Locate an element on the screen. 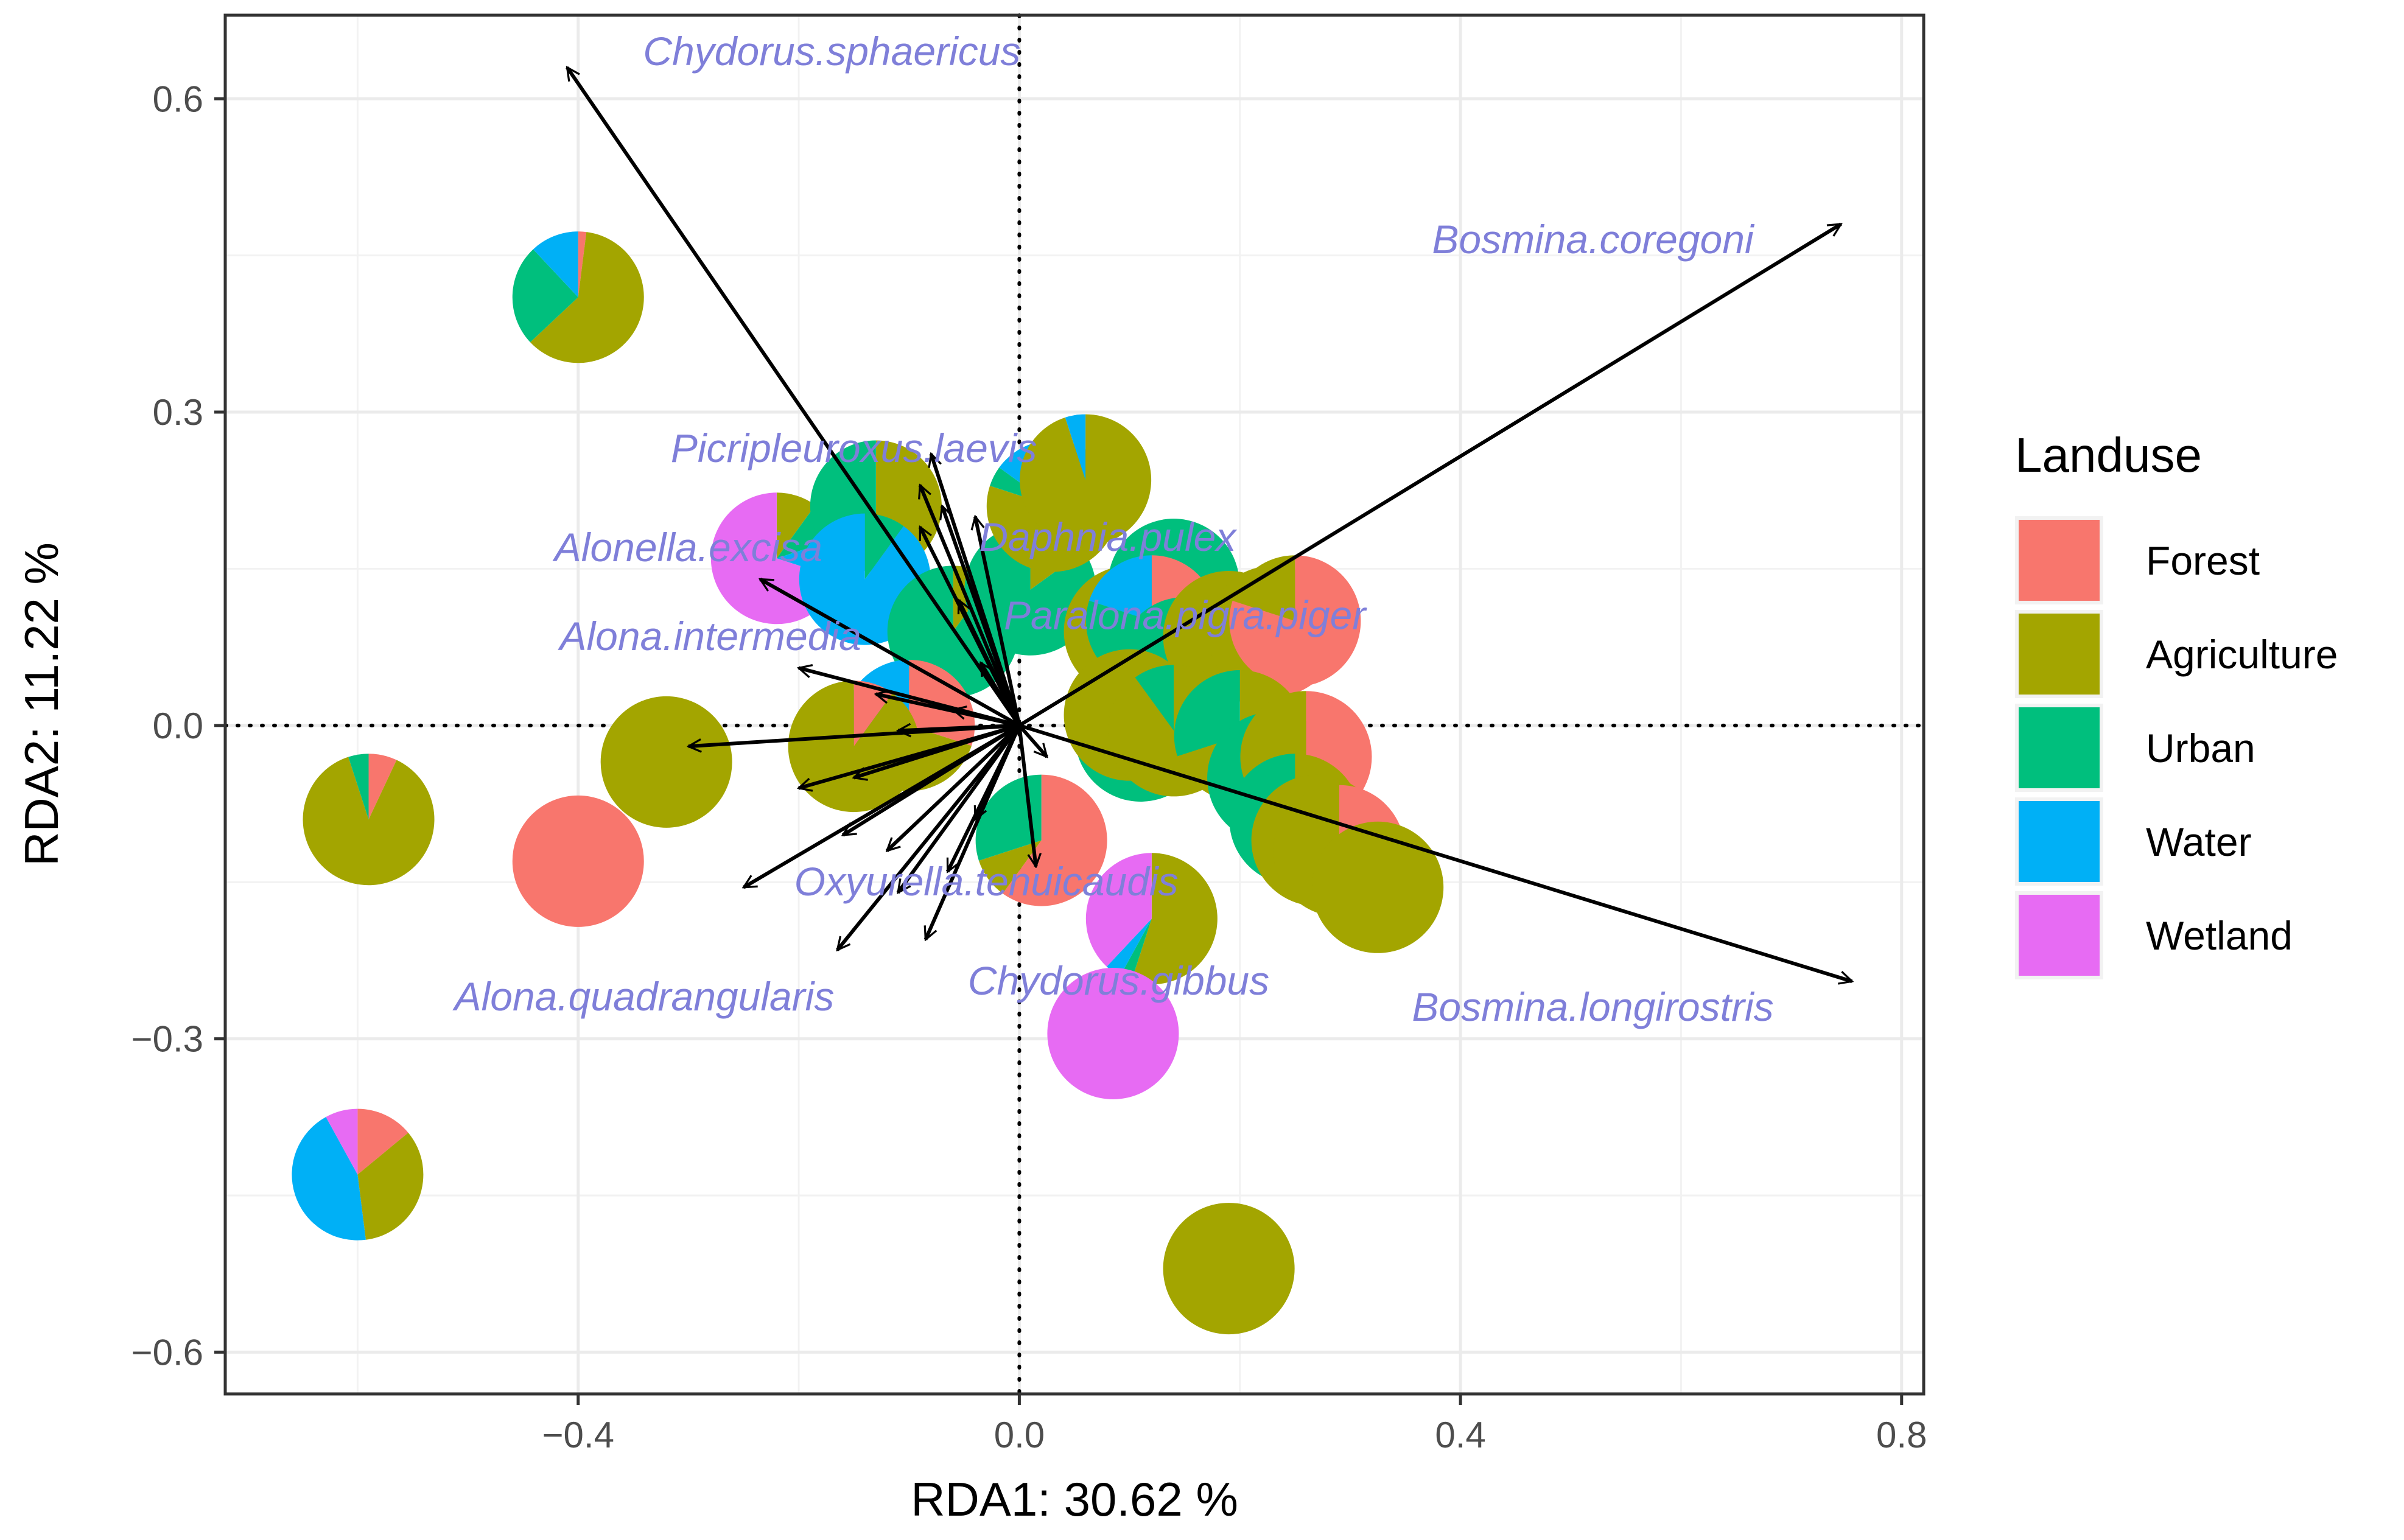  species-label: Daphnia.pulex is located at coordinates (1108, 536).